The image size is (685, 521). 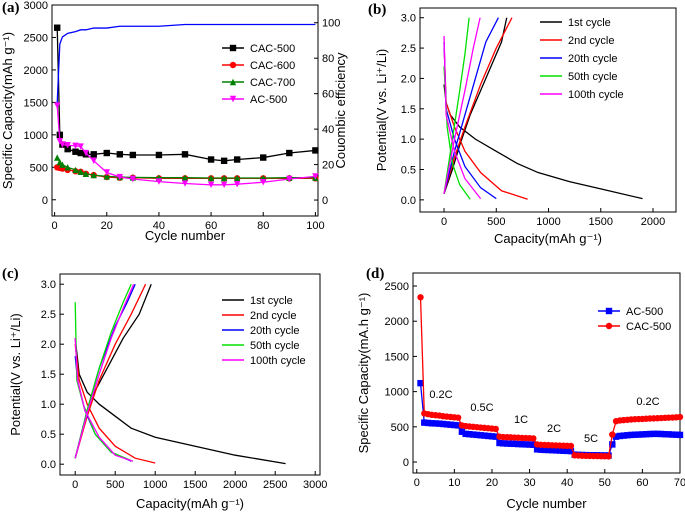 What do you see at coordinates (381, 110) in the screenshot?
I see `y-axis-label: Potential(V vs. Li⁺/Li)` at bounding box center [381, 110].